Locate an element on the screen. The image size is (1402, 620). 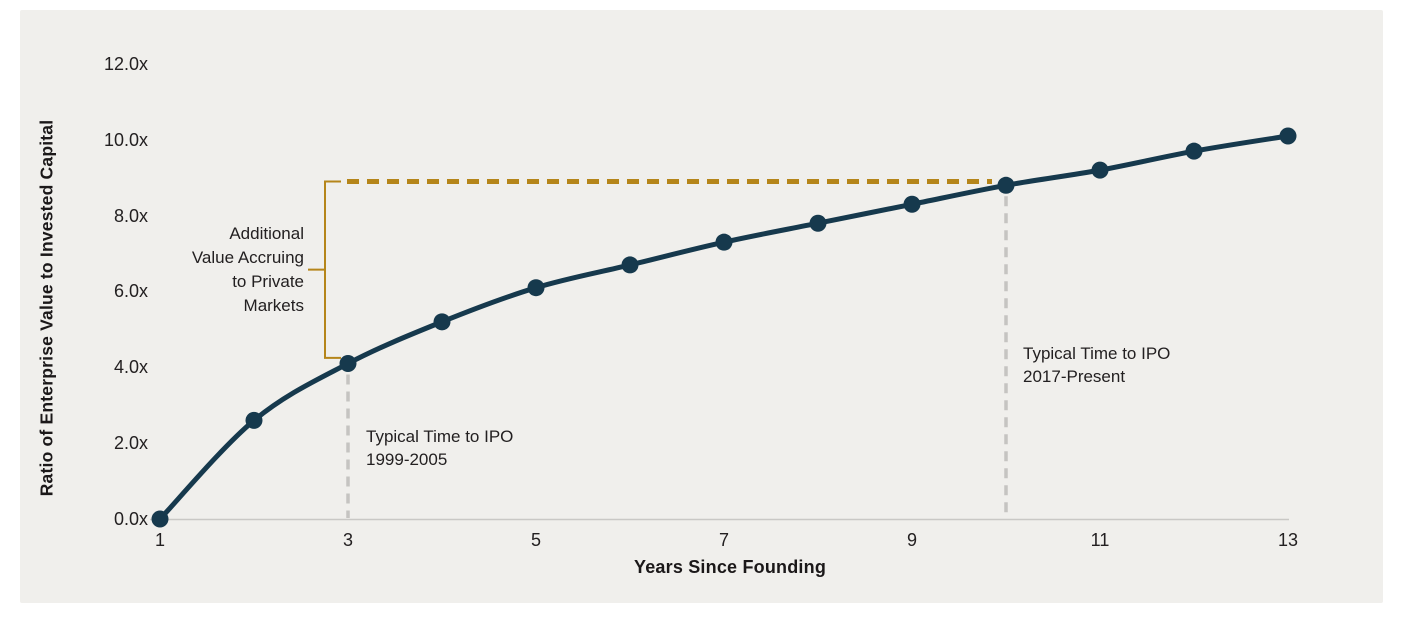
x-axis-title: Years Since Founding is located at coordinates (730, 567).